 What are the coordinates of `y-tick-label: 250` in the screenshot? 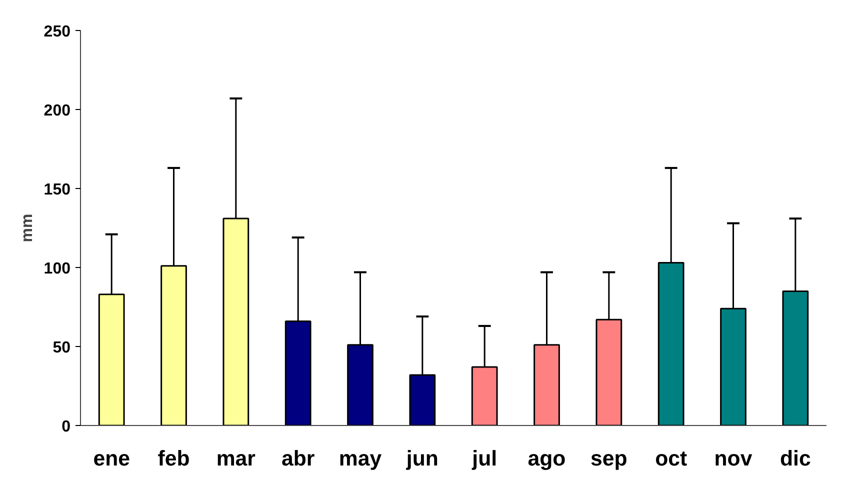 It's located at (57, 32).